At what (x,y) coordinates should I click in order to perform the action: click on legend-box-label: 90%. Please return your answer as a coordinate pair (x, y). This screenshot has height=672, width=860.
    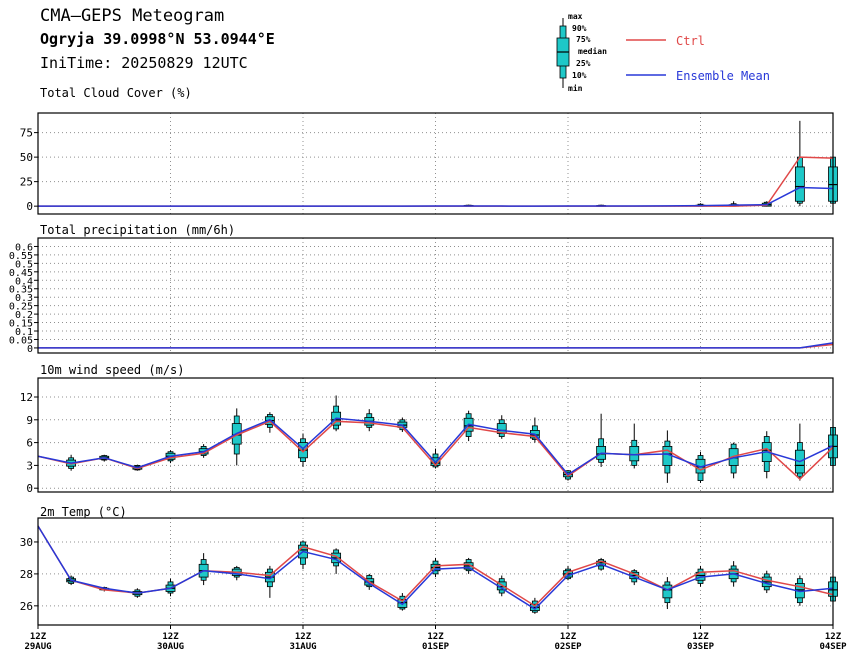
    Looking at the image, I should click on (579, 28).